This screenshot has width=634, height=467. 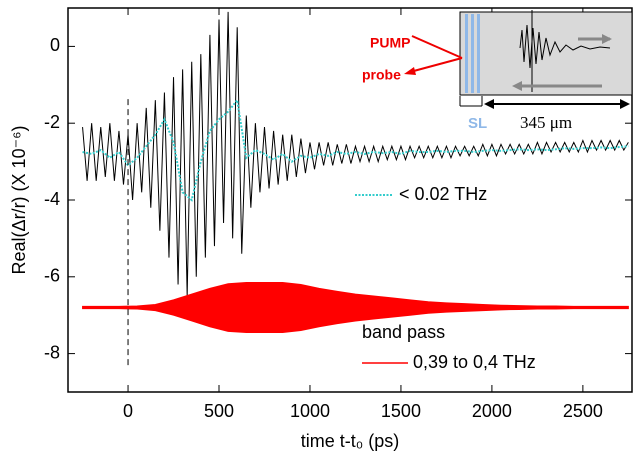 What do you see at coordinates (546, 122) in the screenshot?
I see `length-label: 345 μm` at bounding box center [546, 122].